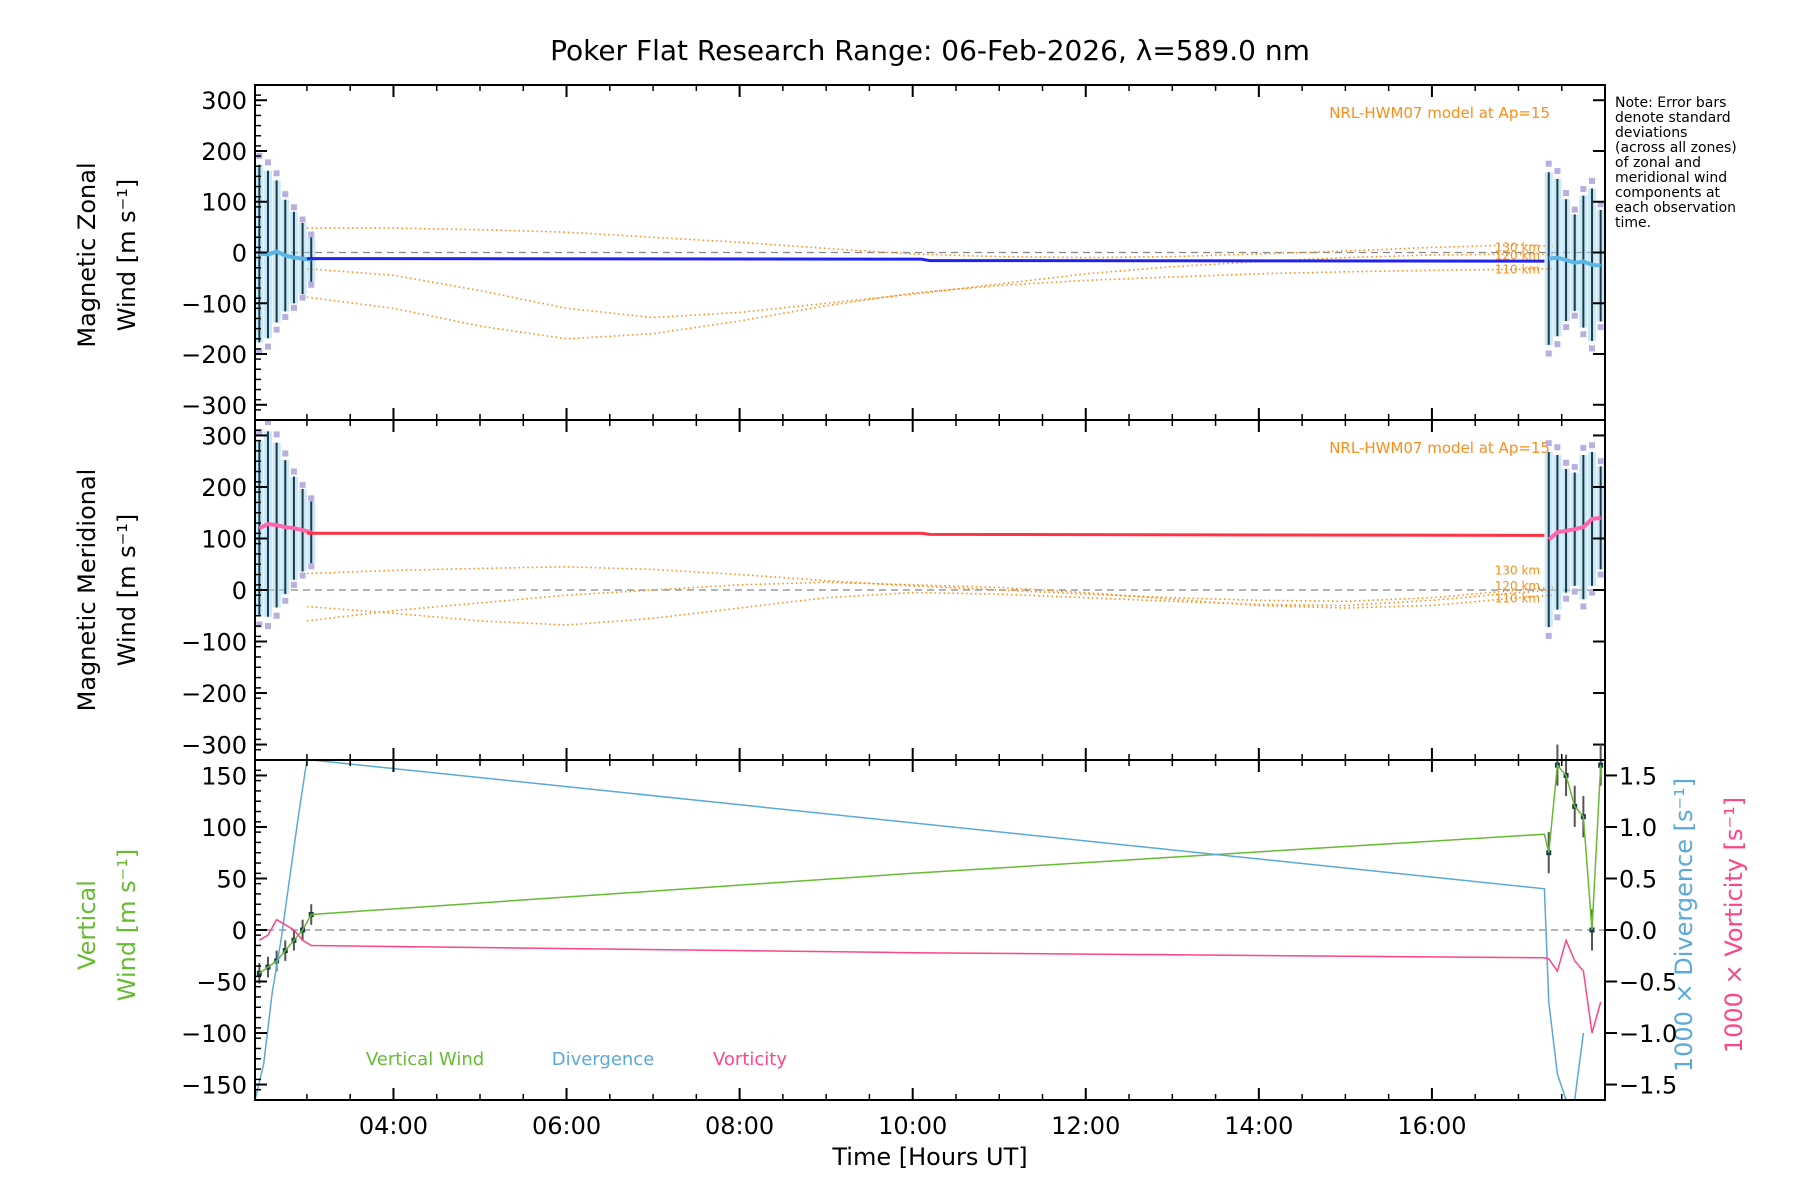  I want to click on x-tick-label: 06:00, so click(566, 1126).